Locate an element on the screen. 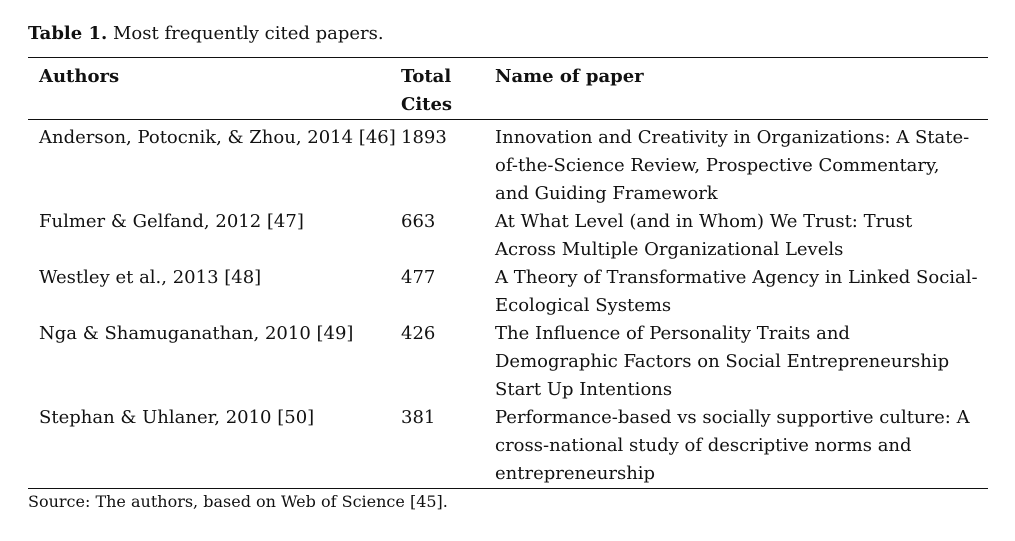 The width and height of the screenshot is (1015, 541). row-cites: 663 is located at coordinates (418, 221).